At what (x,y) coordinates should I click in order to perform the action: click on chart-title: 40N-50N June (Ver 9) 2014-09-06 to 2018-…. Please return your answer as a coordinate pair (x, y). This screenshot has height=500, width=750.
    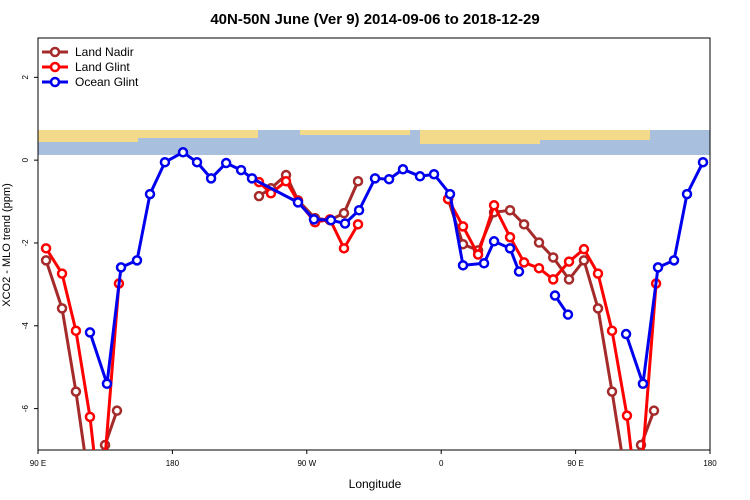
    Looking at the image, I should click on (374, 19).